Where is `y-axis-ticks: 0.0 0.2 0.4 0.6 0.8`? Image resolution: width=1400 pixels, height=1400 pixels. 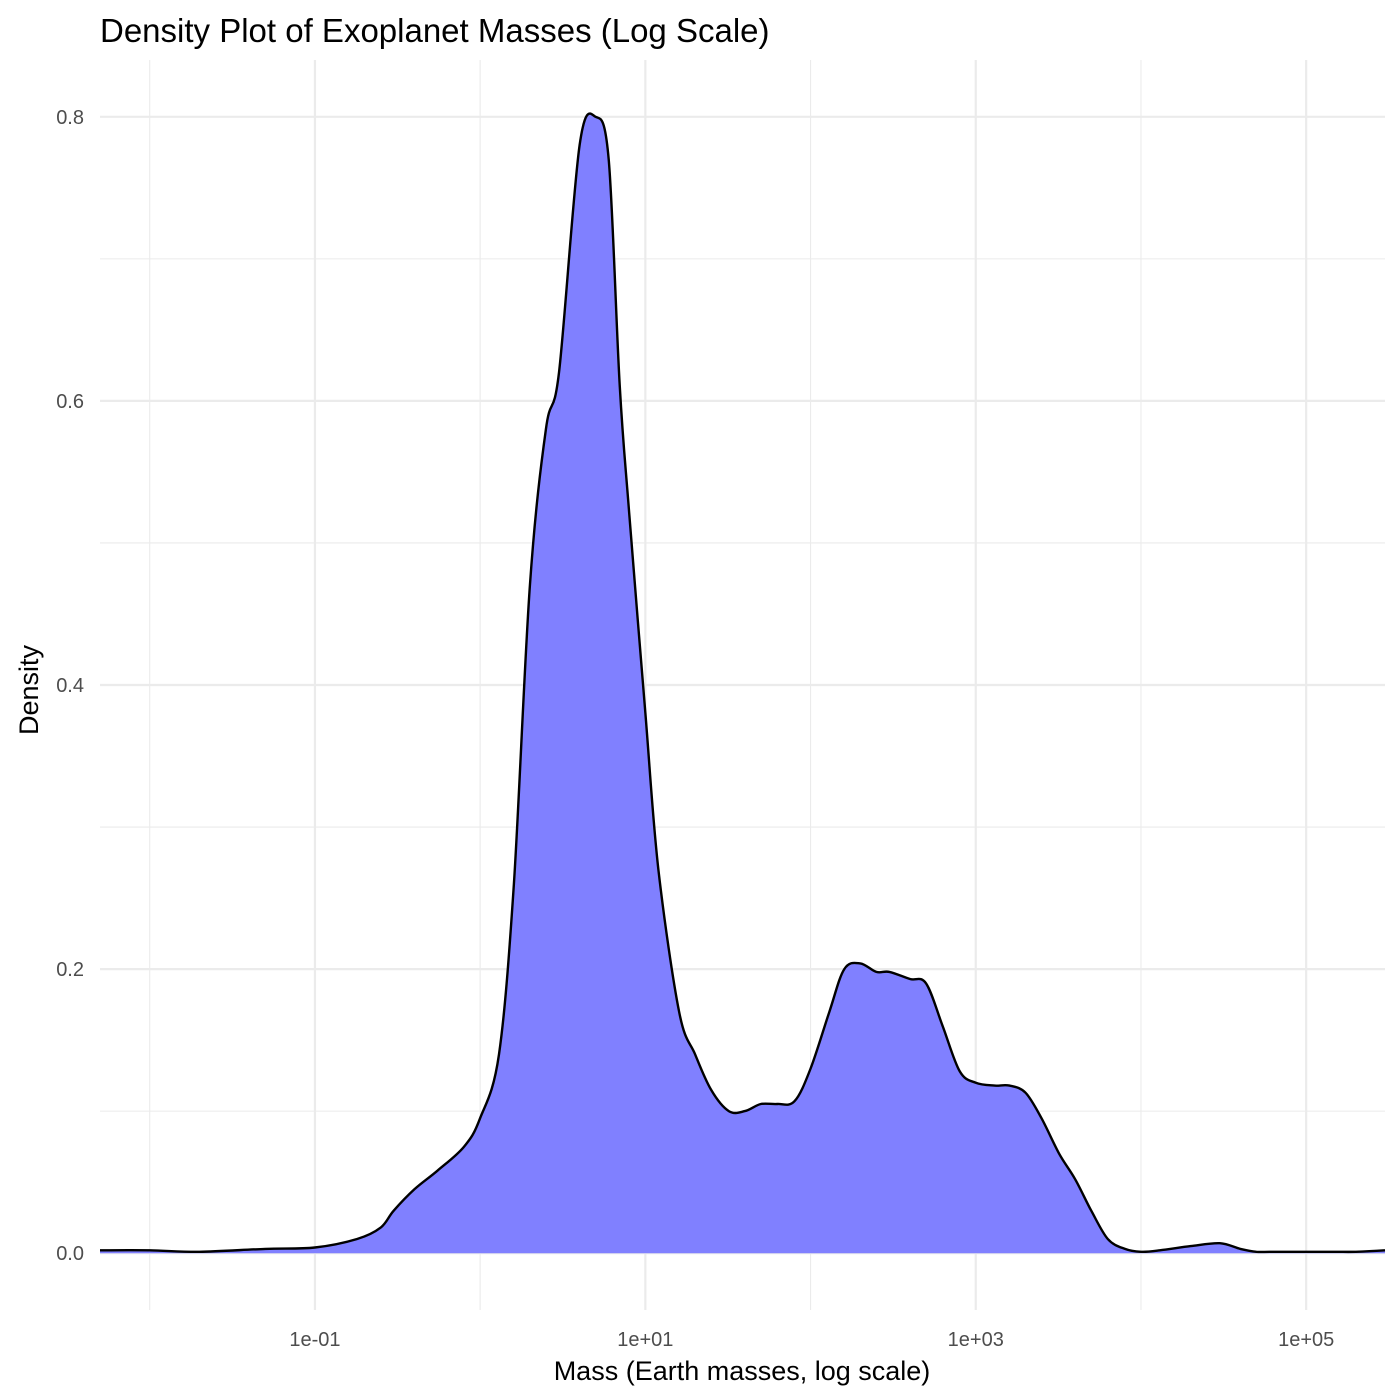
y-axis-ticks: 0.0 0.2 0.4 0.6 0.8 is located at coordinates (70, 686).